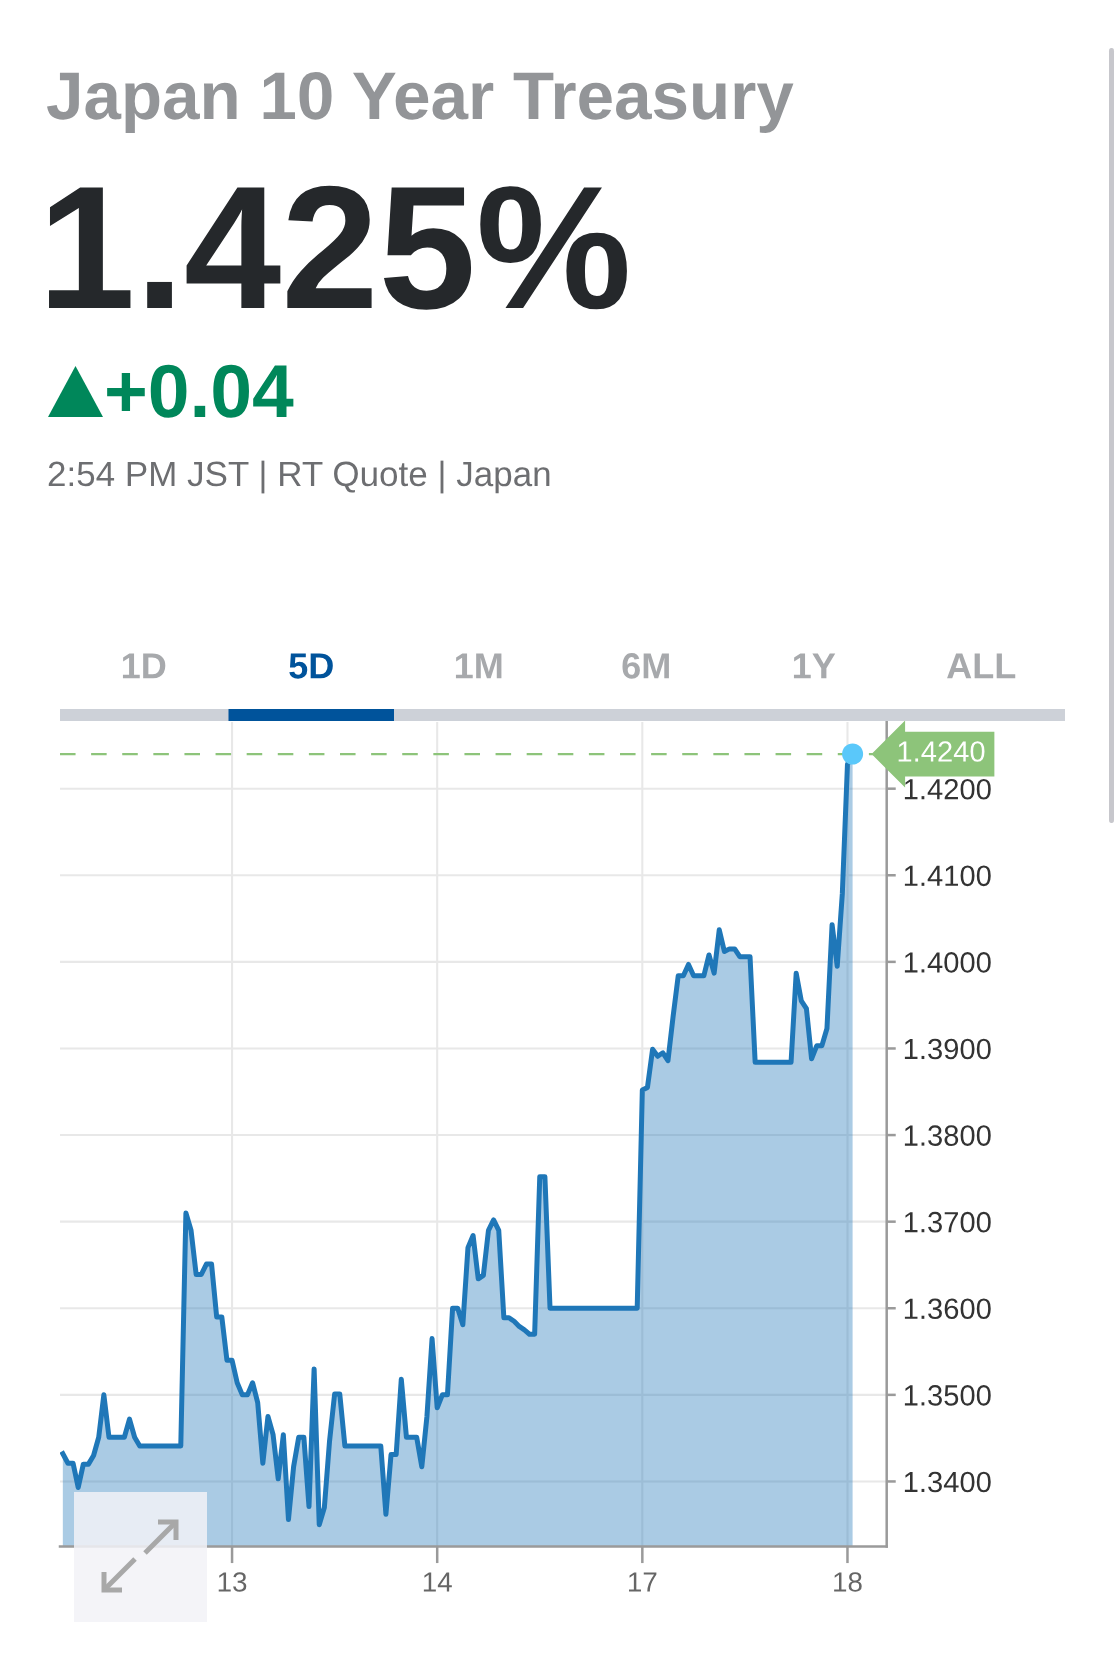 Image resolution: width=1118 pixels, height=1664 pixels. What do you see at coordinates (420, 102) in the screenshot?
I see `chart-title: Japan 10 Year Treasury` at bounding box center [420, 102].